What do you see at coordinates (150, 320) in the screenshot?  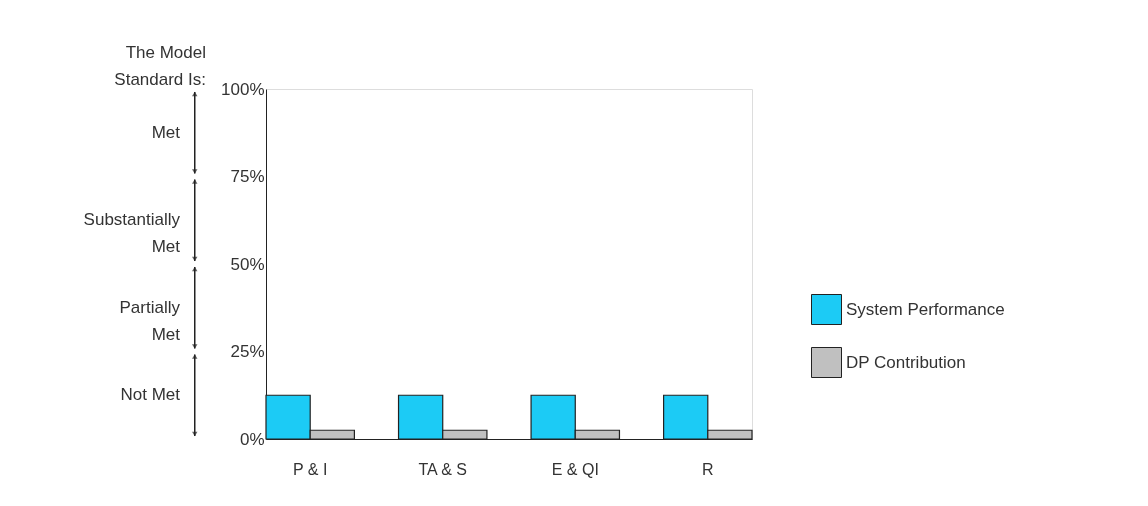 I see `text: Partially Met` at bounding box center [150, 320].